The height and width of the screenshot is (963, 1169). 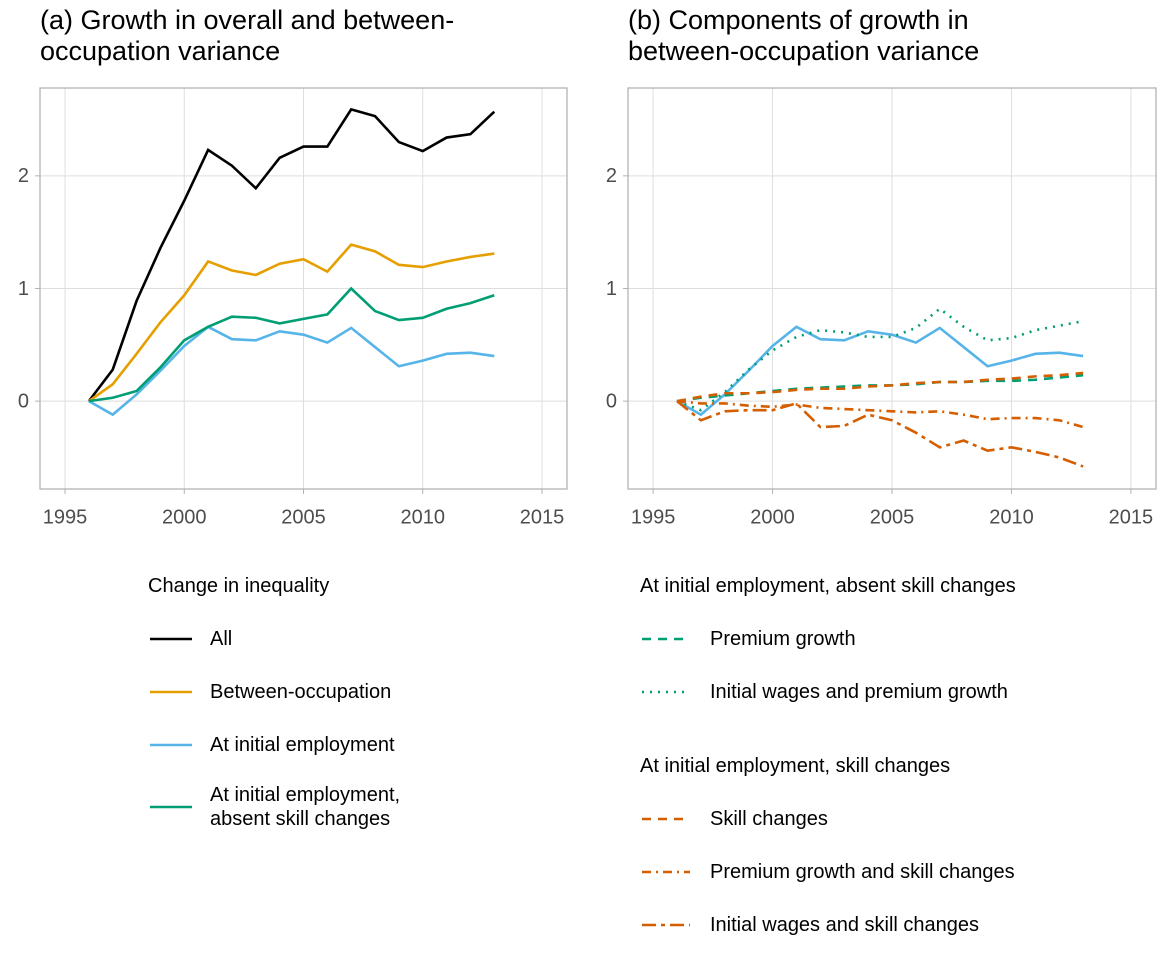 I want to click on legend-entry: All, so click(x=306, y=639).